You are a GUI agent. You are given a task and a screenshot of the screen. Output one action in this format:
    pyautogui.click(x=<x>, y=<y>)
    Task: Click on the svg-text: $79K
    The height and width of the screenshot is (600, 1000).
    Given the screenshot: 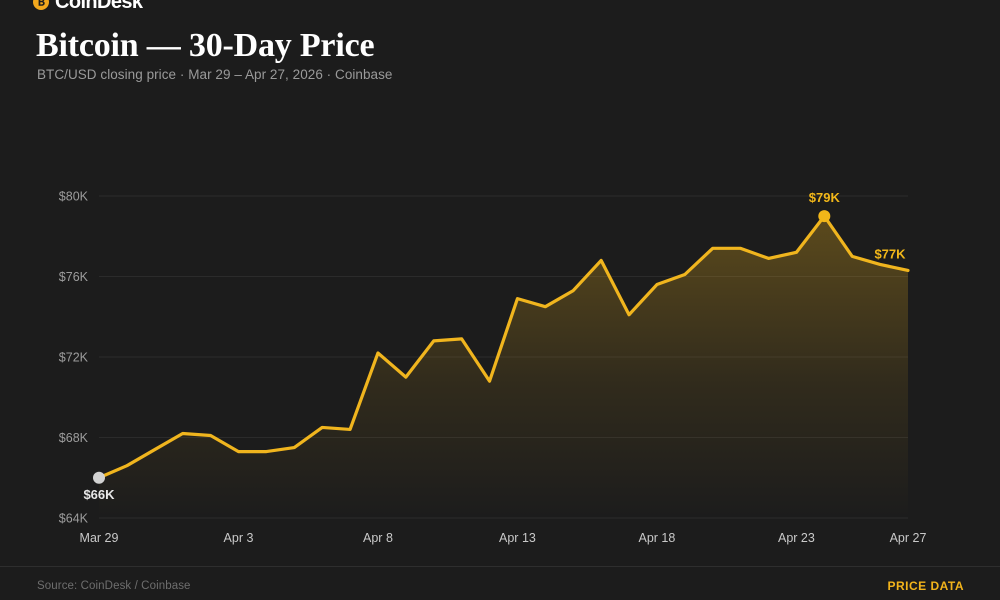 What is the action you would take?
    pyautogui.click(x=825, y=197)
    